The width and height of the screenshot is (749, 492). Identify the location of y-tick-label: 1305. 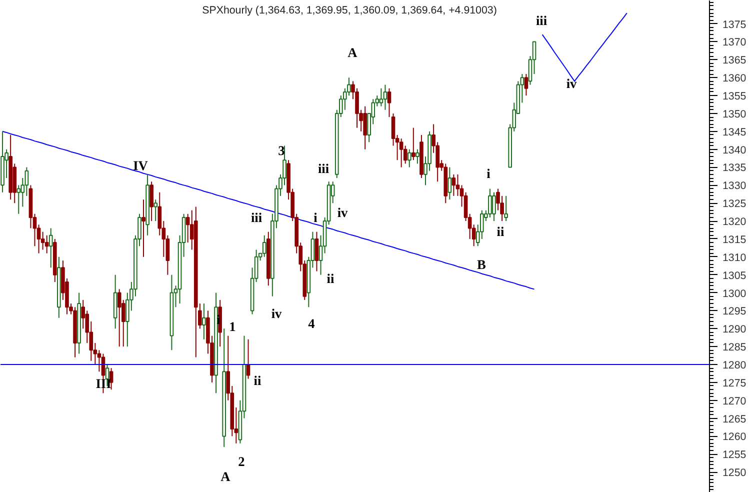
(734, 276).